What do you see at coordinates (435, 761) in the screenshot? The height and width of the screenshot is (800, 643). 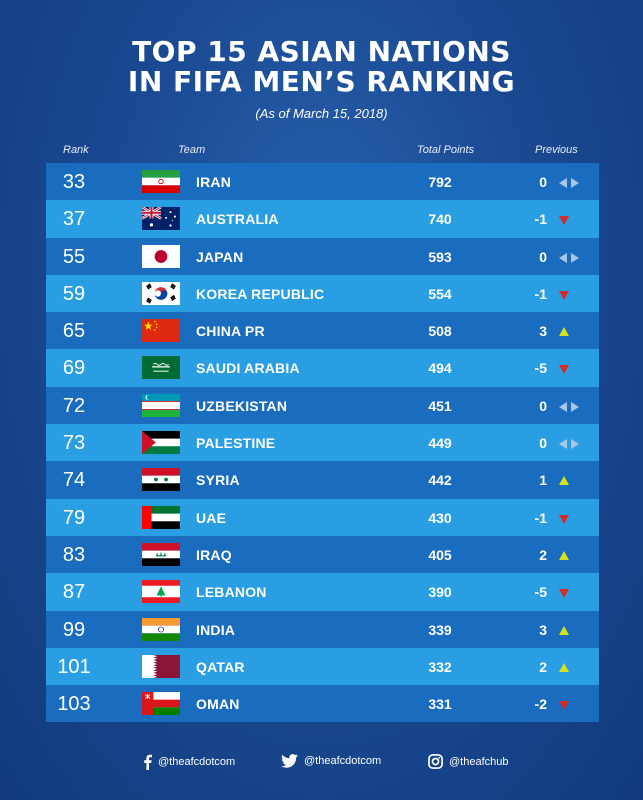 I see `instagram-icon` at bounding box center [435, 761].